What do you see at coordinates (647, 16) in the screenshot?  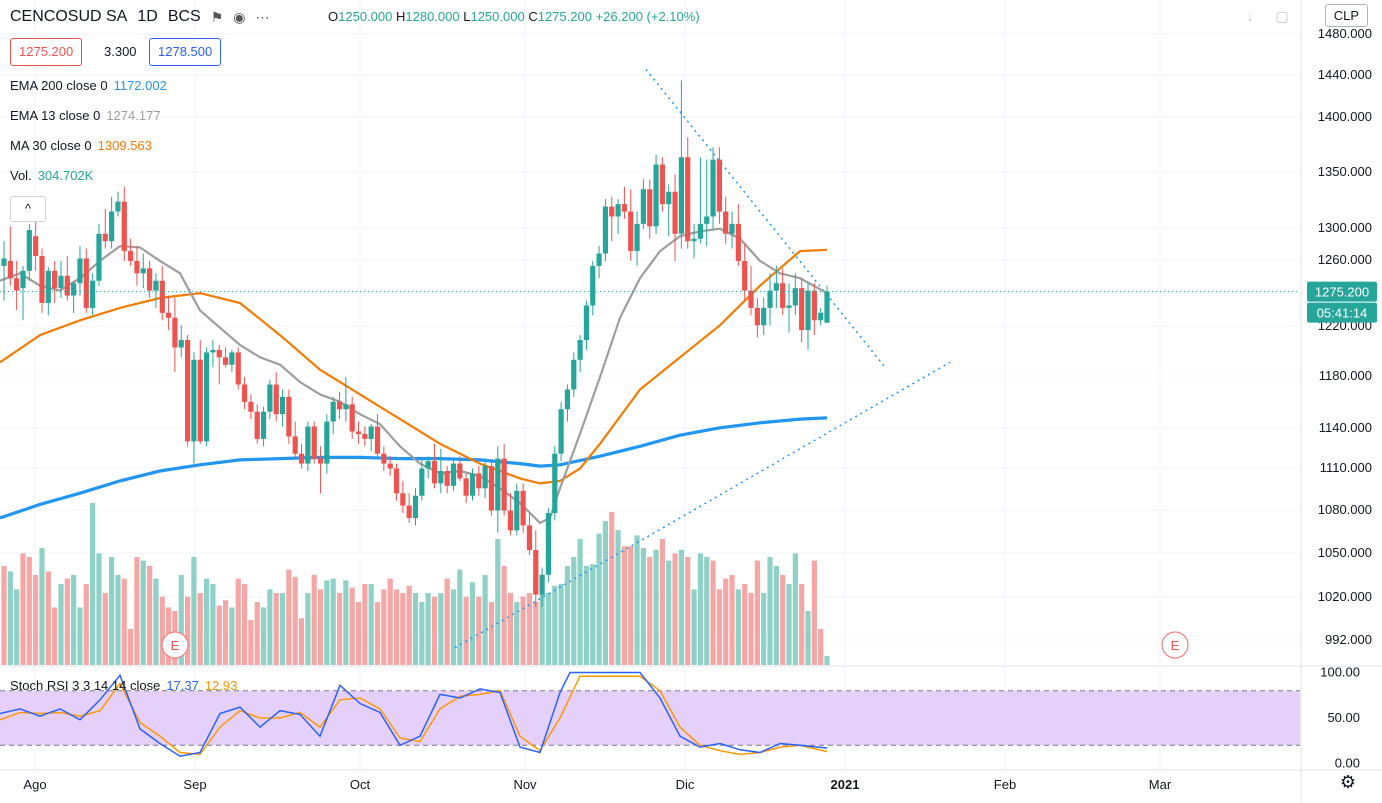 I see `change-value: +26.200 (+2.10%)` at bounding box center [647, 16].